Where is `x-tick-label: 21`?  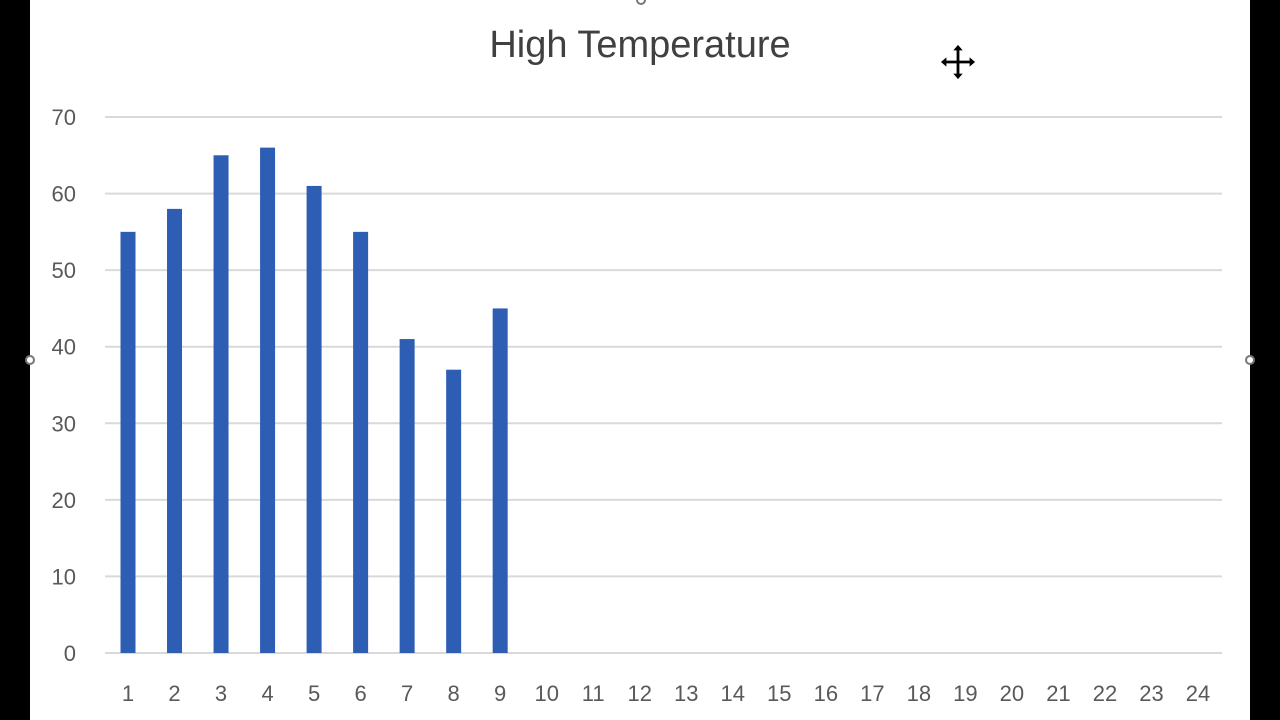
x-tick-label: 21 is located at coordinates (1058, 693).